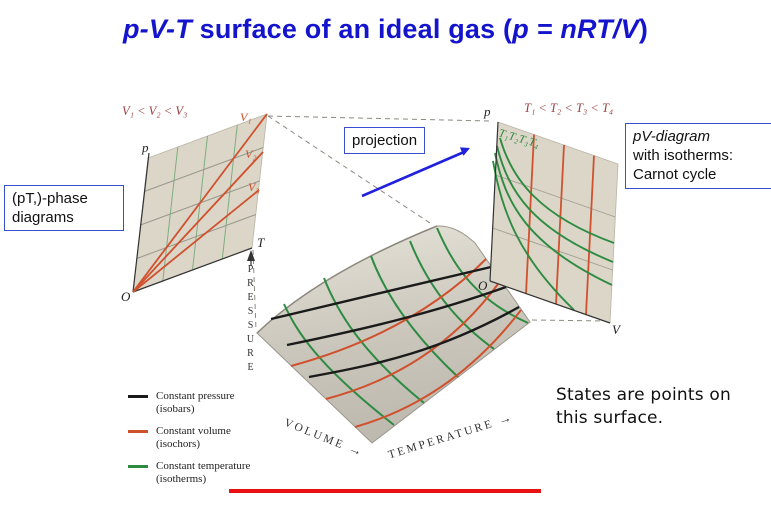 This screenshot has width=771, height=508. I want to click on legend-label: Constant temperature, so click(203, 465).